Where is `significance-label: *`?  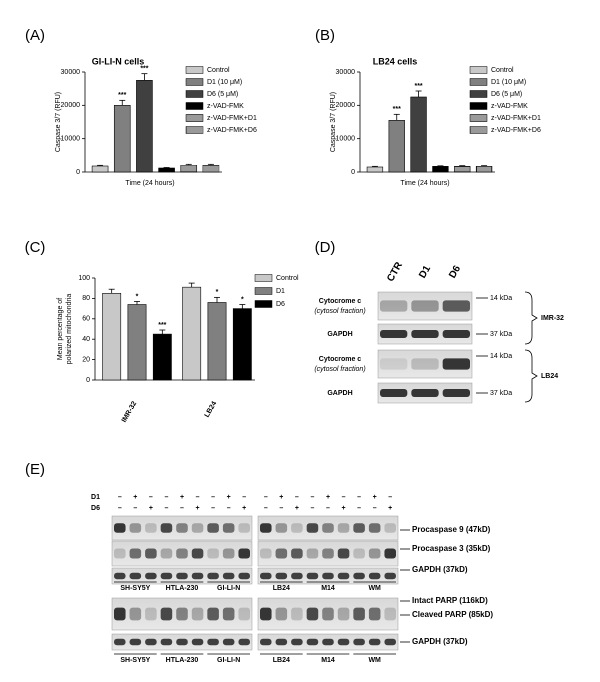 significance-label: * is located at coordinates (217, 292).